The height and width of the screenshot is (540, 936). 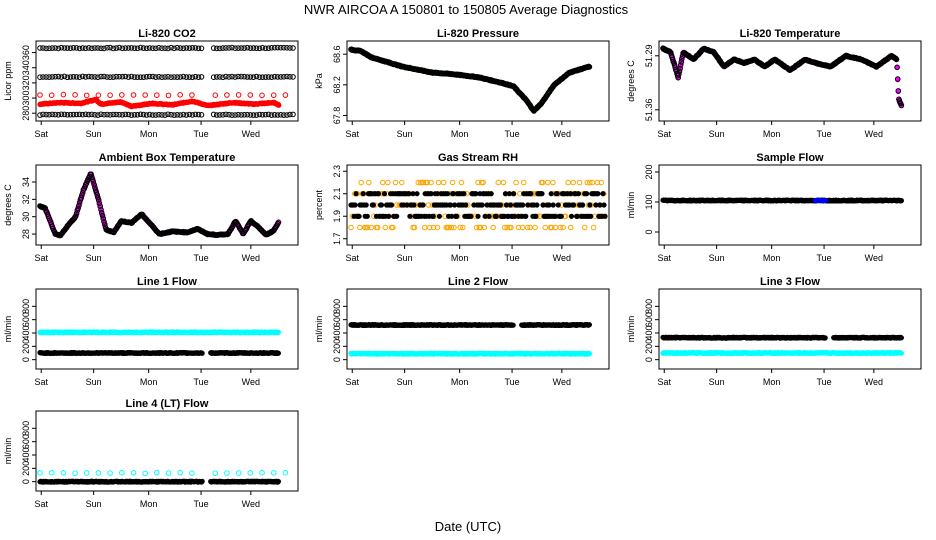 What do you see at coordinates (631, 205) in the screenshot?
I see `y-axis-label: ml/min` at bounding box center [631, 205].